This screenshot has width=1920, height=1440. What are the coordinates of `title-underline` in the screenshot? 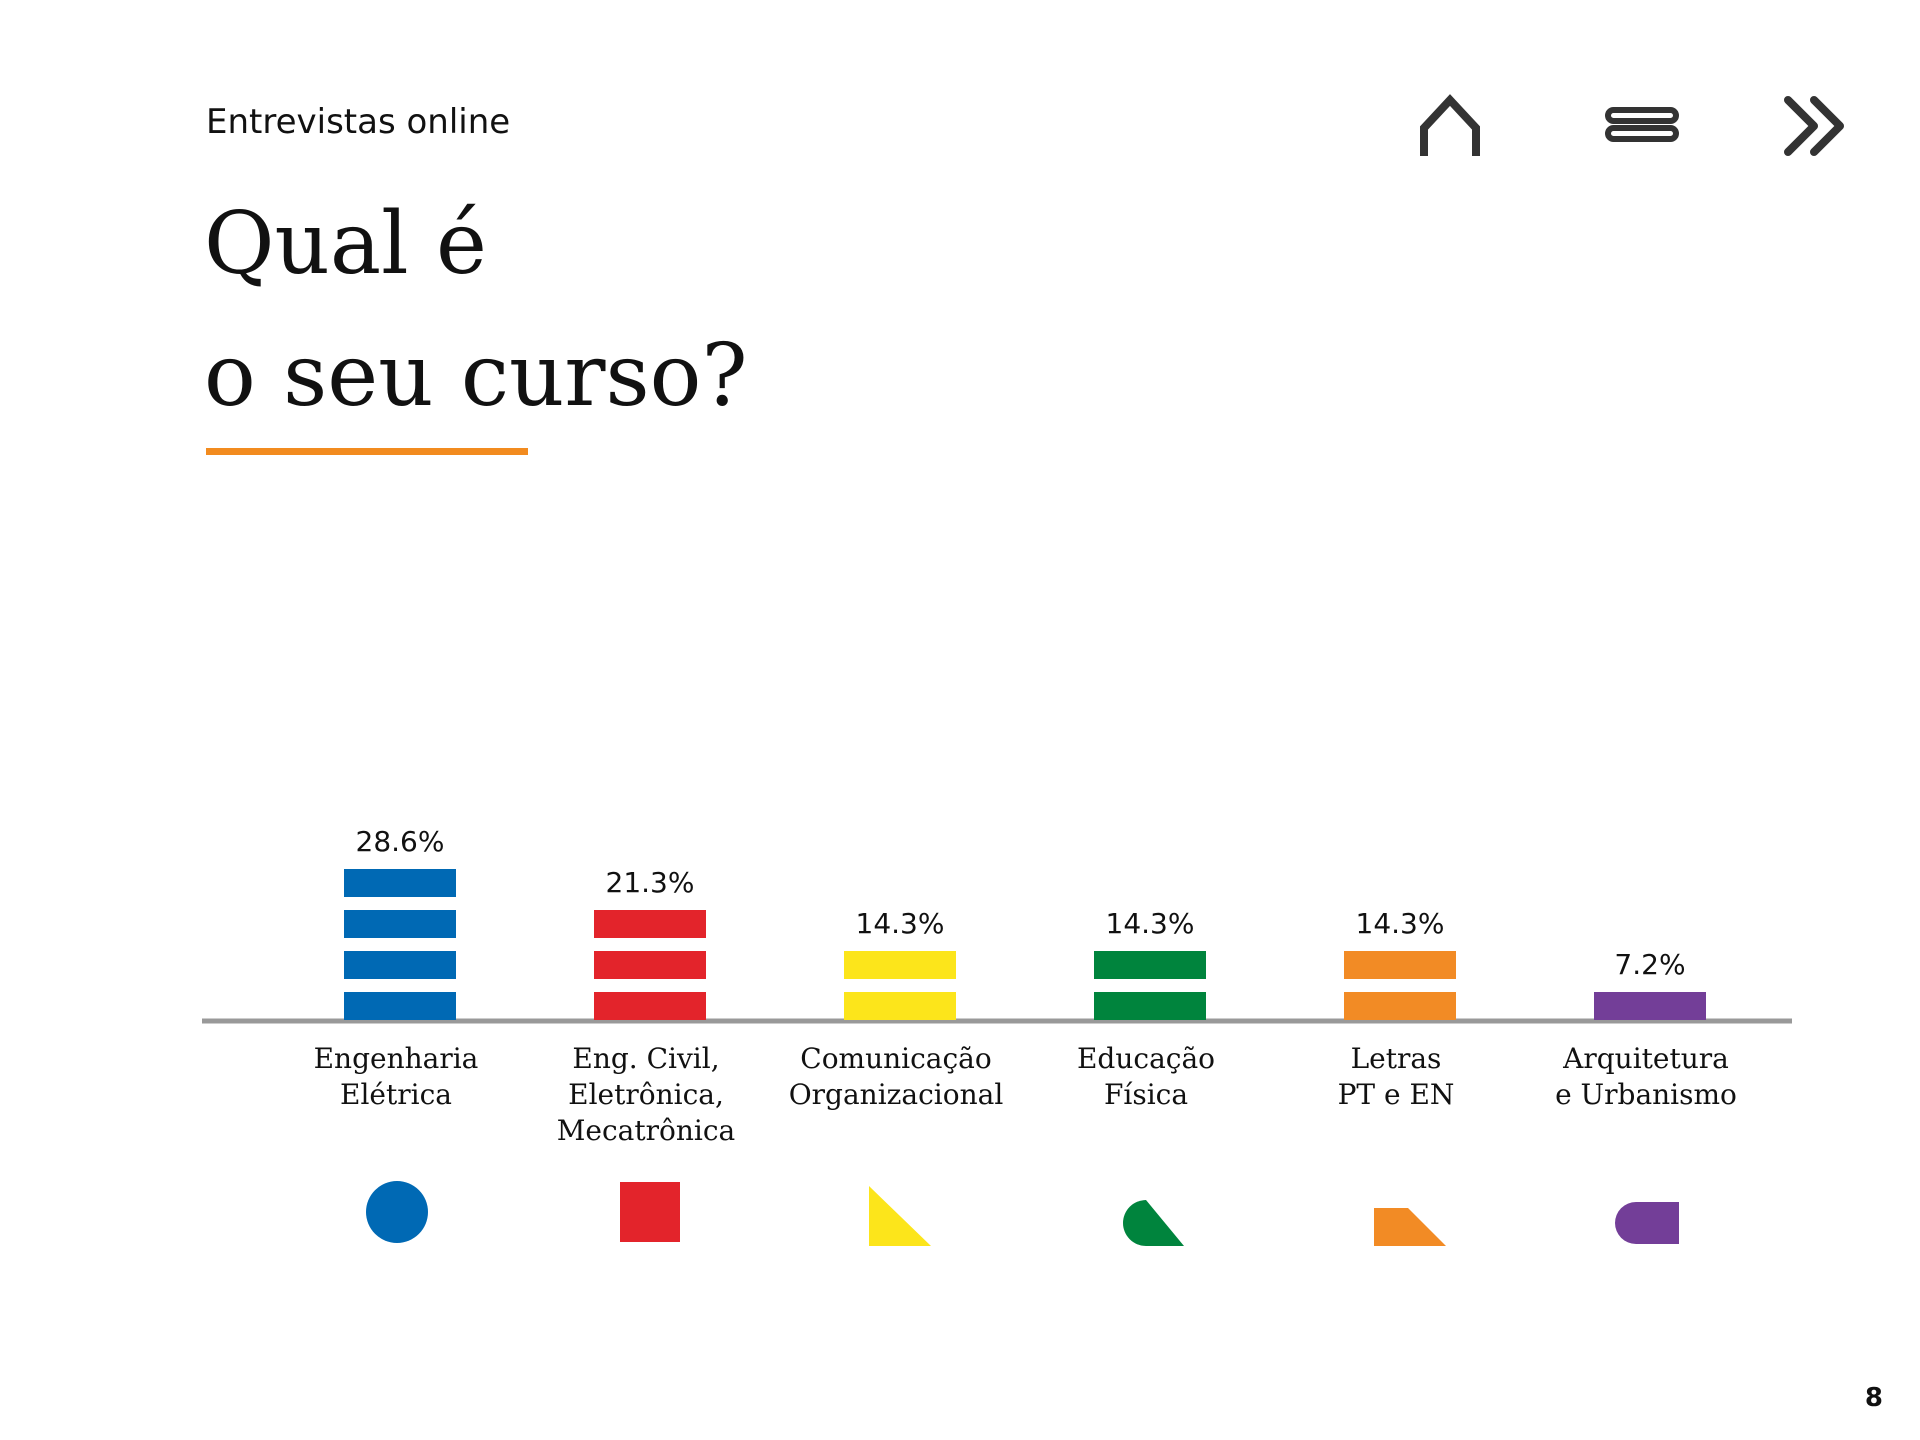 It's located at (367, 451).